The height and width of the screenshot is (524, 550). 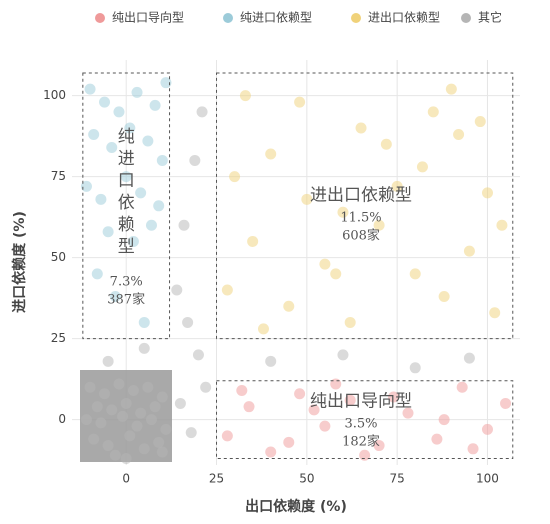 I want to click on annotation-label: 纯进口依赖型, so click(x=126, y=192).